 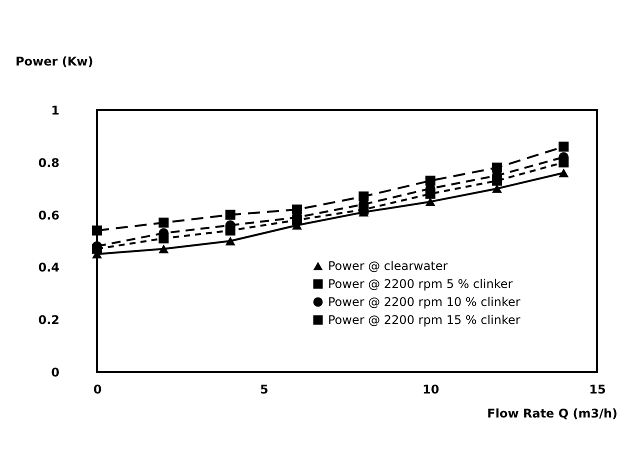 What do you see at coordinates (97, 389) in the screenshot?
I see `x-tick-label: 0` at bounding box center [97, 389].